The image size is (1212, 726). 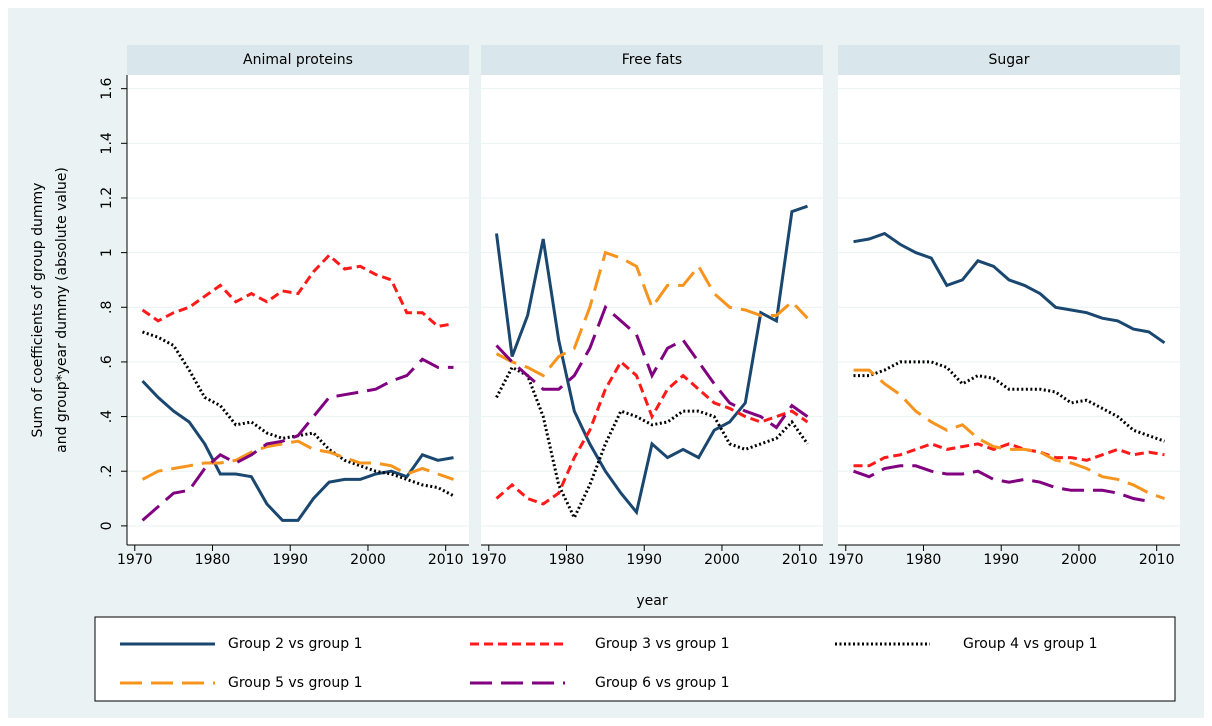 I want to click on panel-title: Sugar, so click(x=1009, y=60).